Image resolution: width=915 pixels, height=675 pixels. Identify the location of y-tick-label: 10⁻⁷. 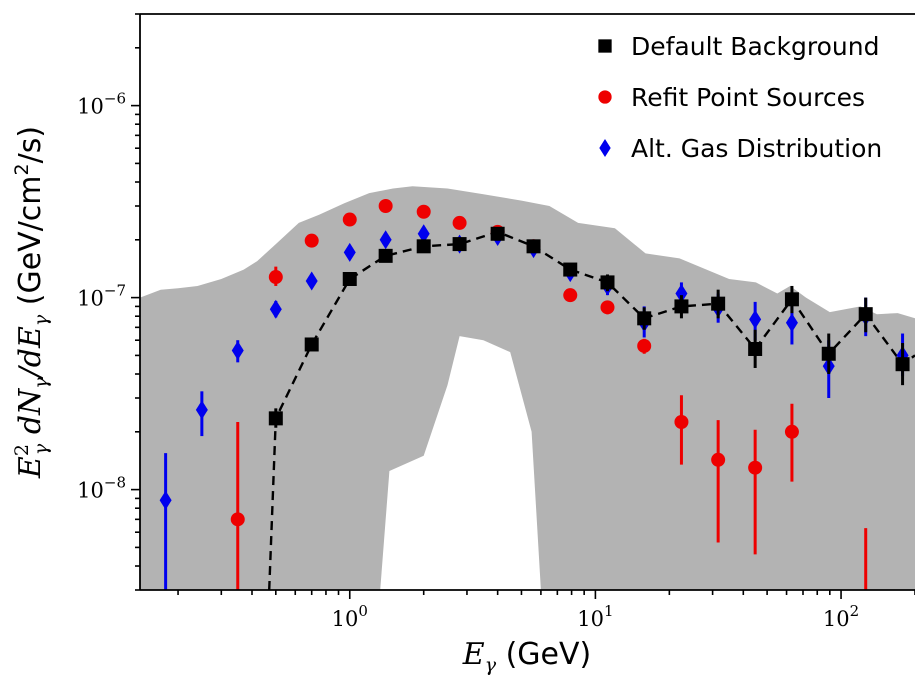
(101, 296).